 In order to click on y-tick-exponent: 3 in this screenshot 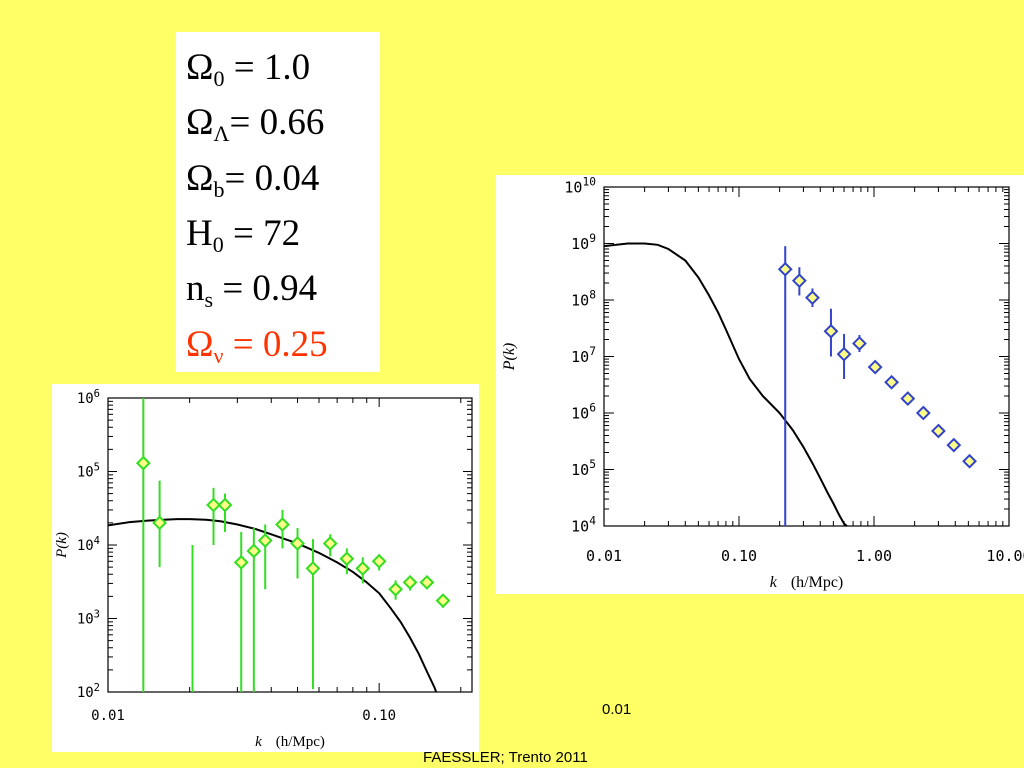, I will do `click(97, 614)`.